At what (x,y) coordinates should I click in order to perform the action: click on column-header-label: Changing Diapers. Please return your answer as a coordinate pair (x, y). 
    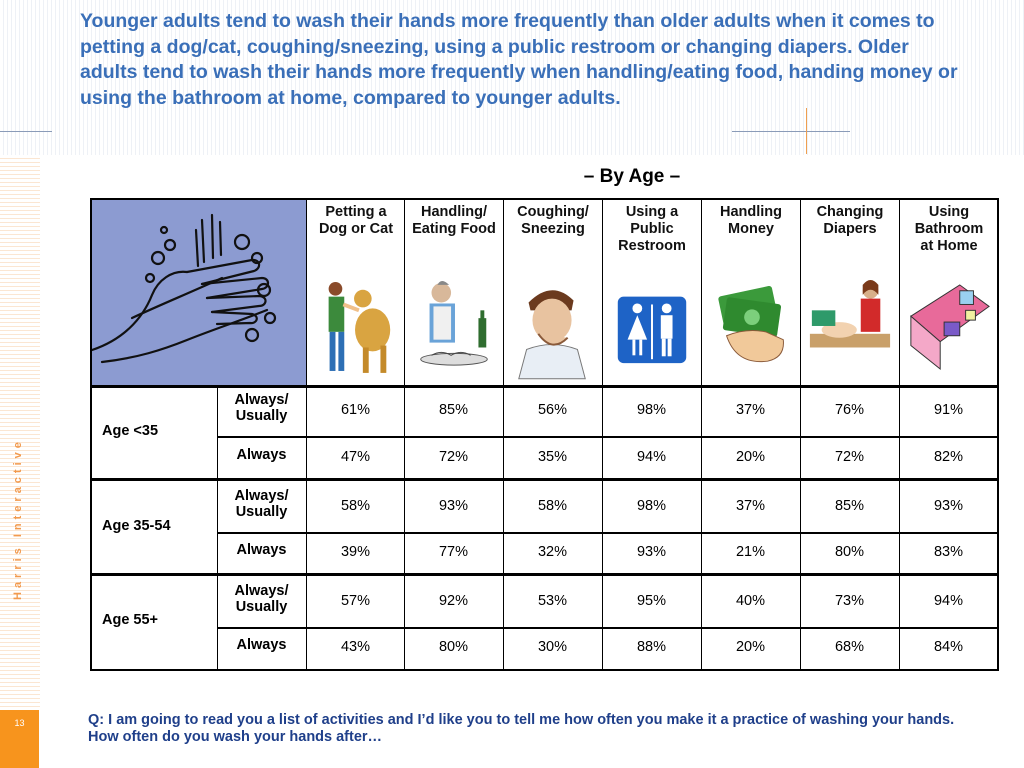
    Looking at the image, I should click on (850, 219).